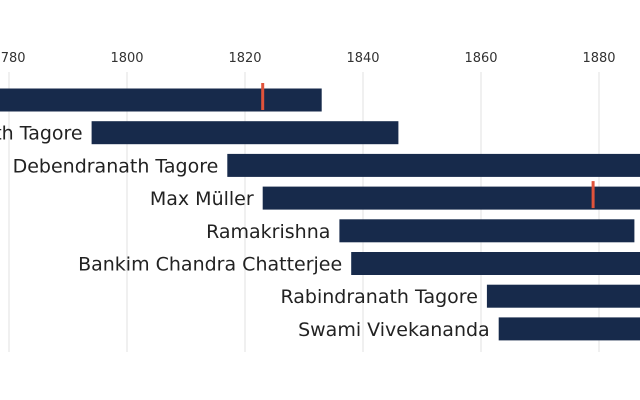  Describe the element at coordinates (116, 166) in the screenshot. I see `row-label-2: Debendranath Tagore` at that location.